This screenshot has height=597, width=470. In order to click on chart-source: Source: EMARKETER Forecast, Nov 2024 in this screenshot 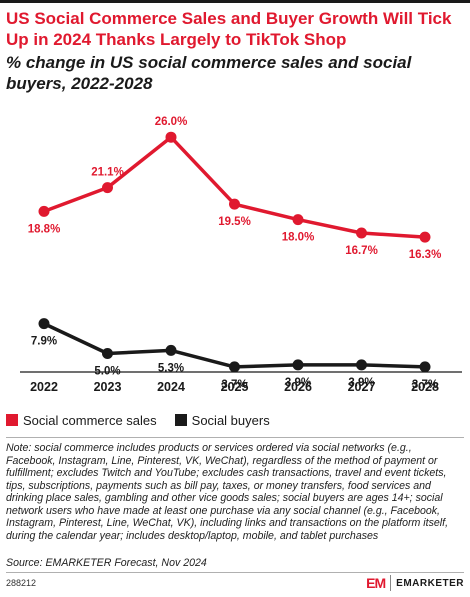, I will do `click(106, 563)`.